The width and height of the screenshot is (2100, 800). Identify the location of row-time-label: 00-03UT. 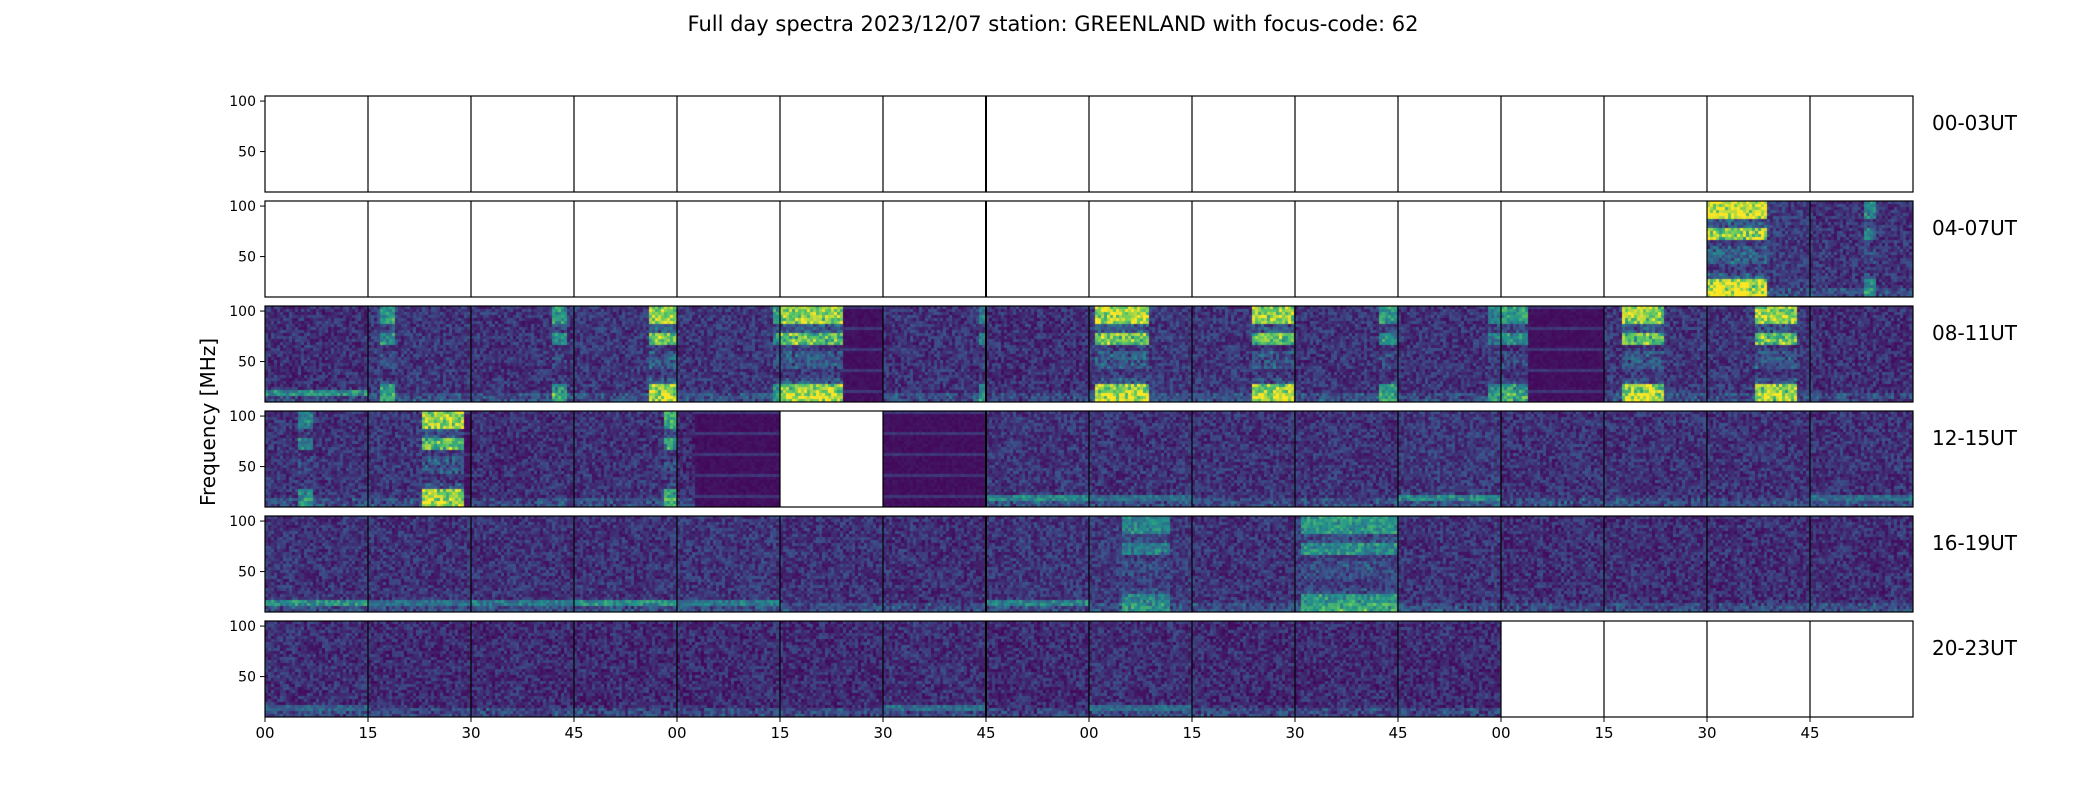
(1975, 123).